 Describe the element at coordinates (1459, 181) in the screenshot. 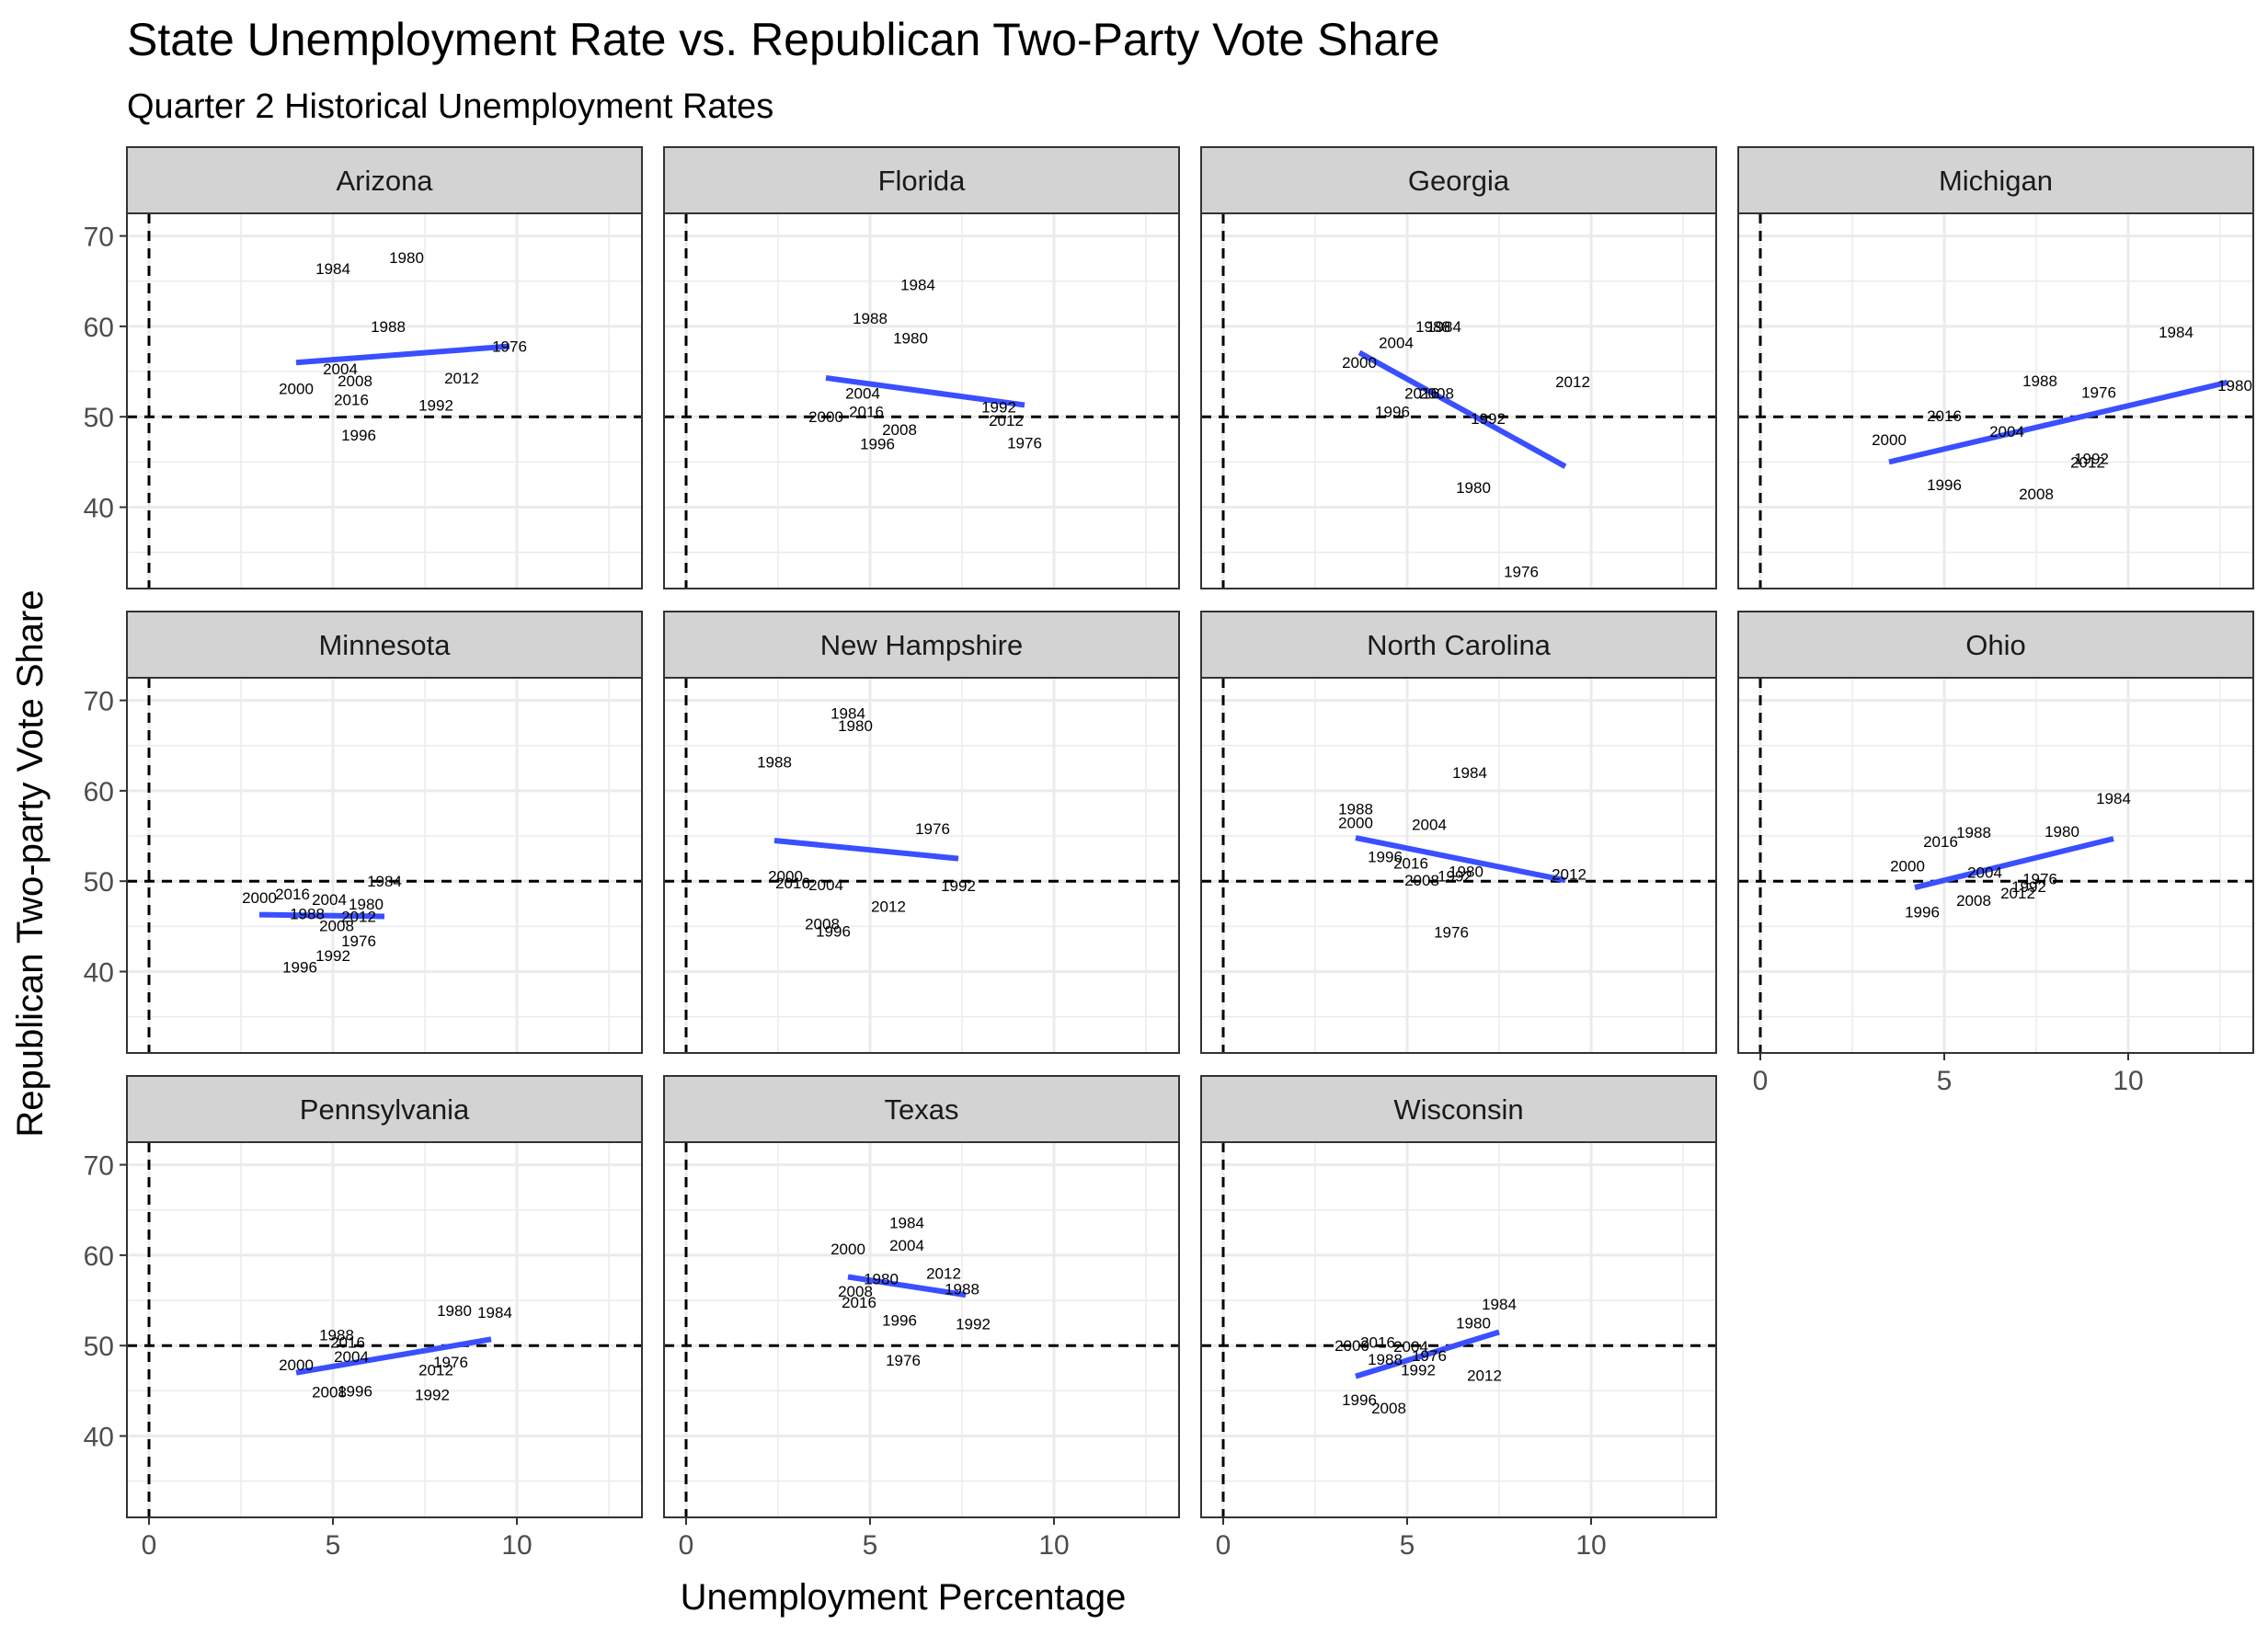

I see `facet-strip-label: Georgia` at that location.